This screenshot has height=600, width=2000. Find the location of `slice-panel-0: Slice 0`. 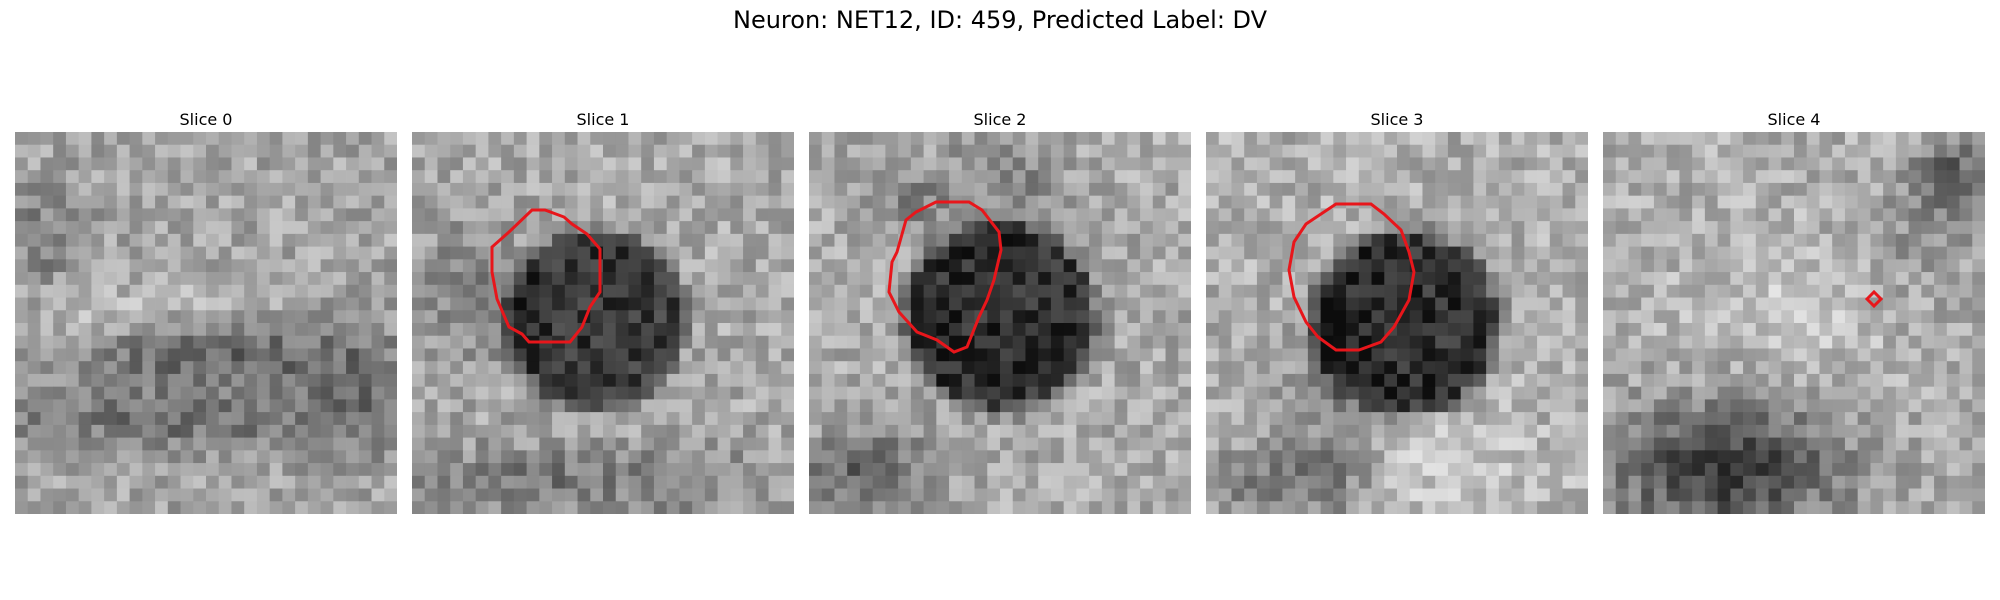

slice-panel-0: Slice 0 is located at coordinates (206, 311).